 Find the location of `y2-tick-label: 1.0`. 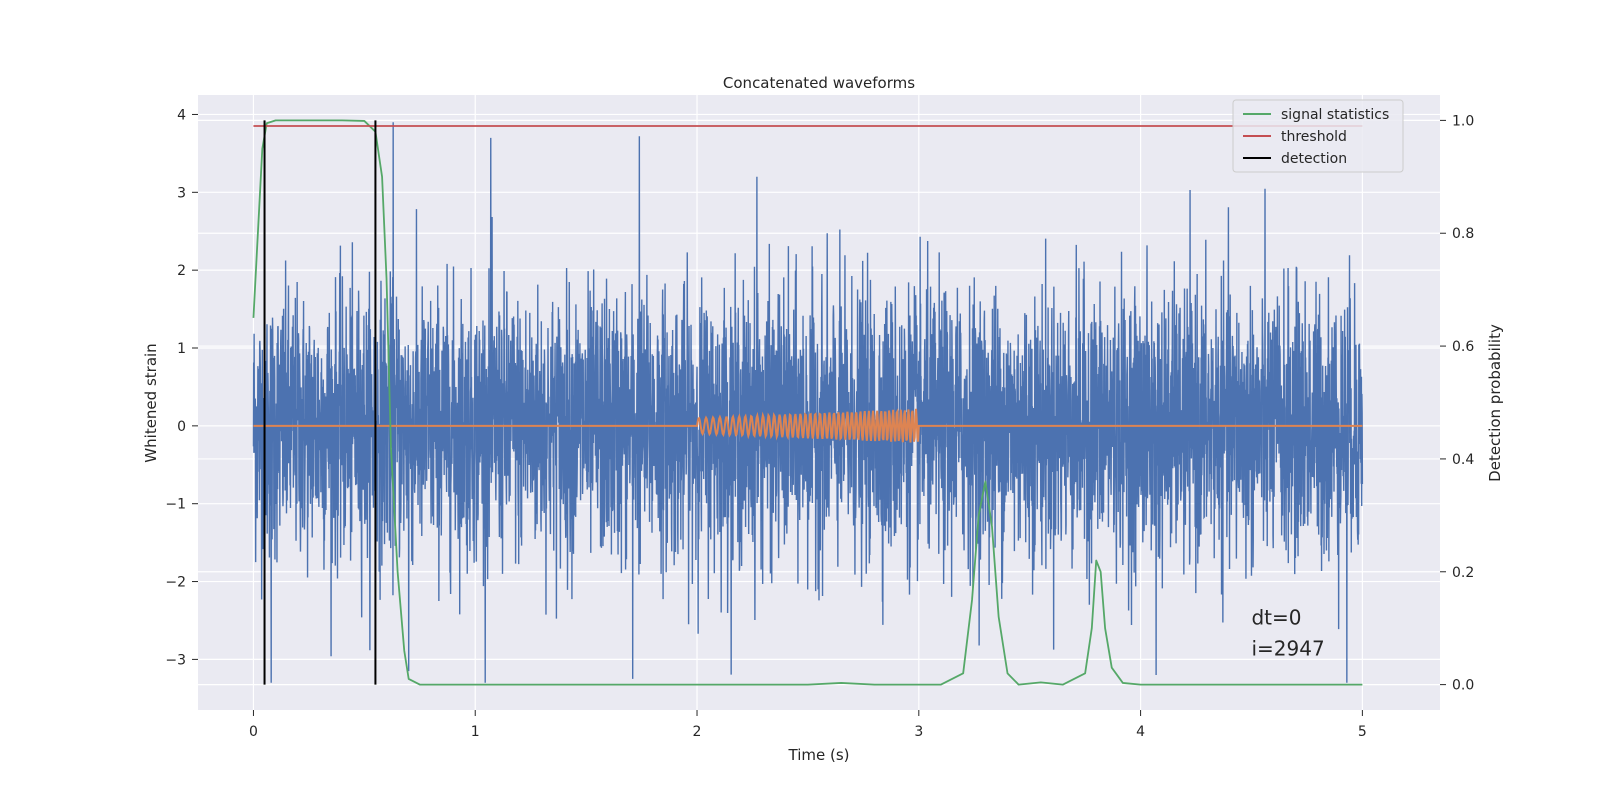

y2-tick-label: 1.0 is located at coordinates (1463, 121).